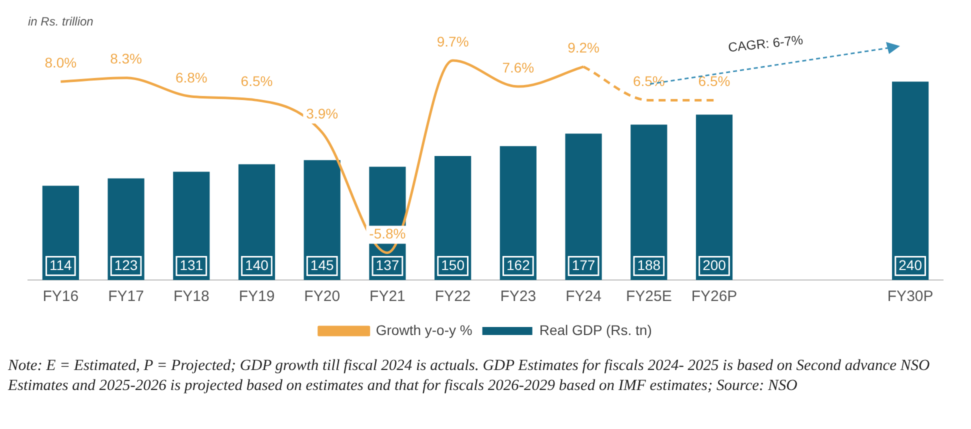 This screenshot has width=971, height=429. I want to click on data-label: 145, so click(322, 264).